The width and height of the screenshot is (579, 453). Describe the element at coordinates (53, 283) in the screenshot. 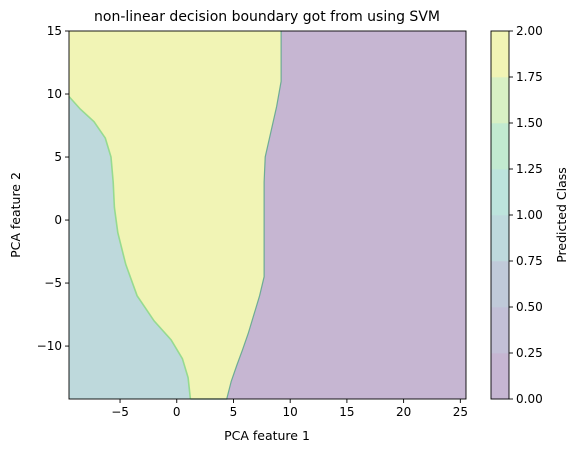

I see `y-tick-label: −5` at that location.